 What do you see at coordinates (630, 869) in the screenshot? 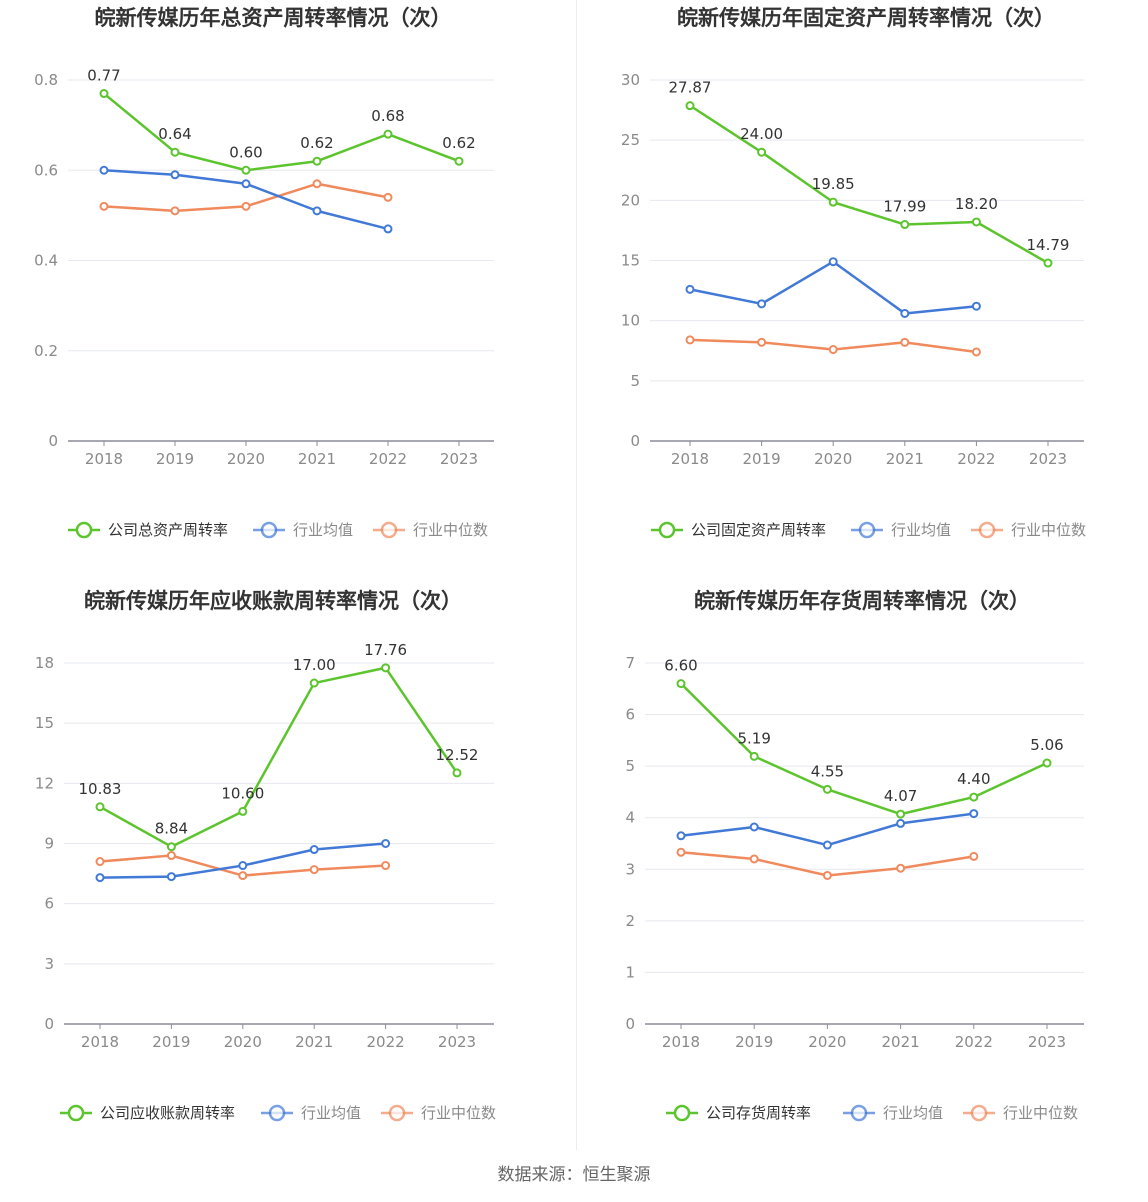
I see `y-tick-label: 3` at bounding box center [630, 869].